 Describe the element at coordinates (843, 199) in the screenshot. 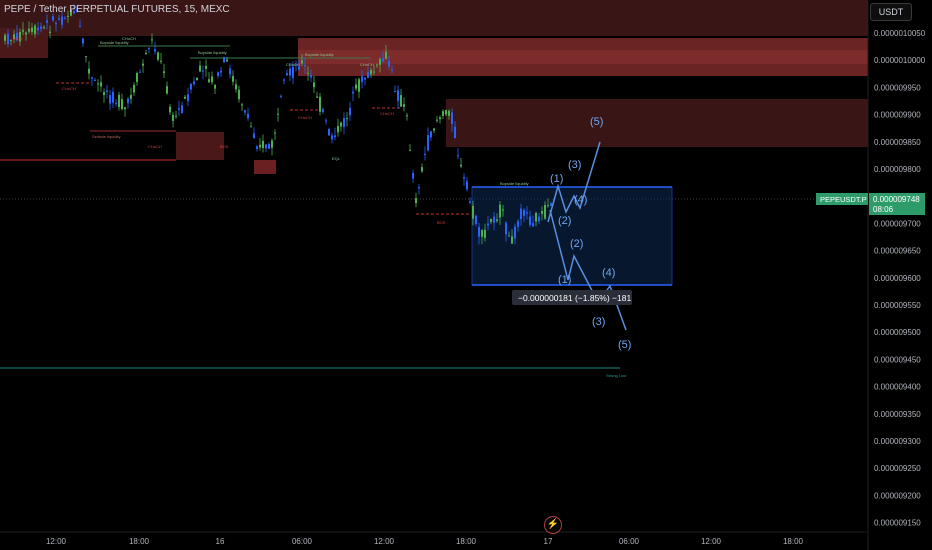

I see `symbol-tag-text: PEPEUSDT.P` at that location.